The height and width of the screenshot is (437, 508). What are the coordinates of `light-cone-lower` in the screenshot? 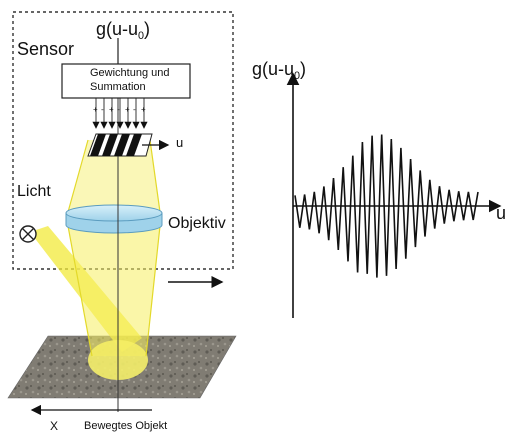 It's located at (114, 291).